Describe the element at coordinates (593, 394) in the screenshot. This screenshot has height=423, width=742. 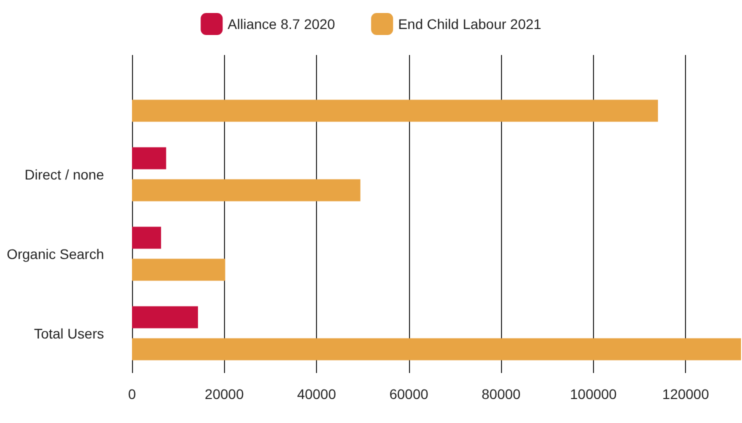
I see `x-tick-label: 100000` at that location.